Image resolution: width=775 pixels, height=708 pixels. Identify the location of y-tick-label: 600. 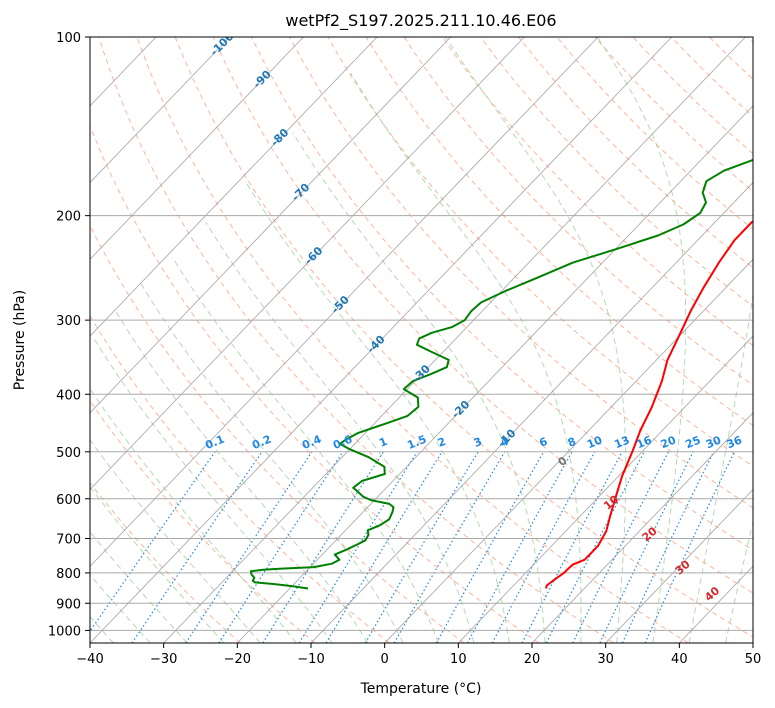
(68, 500).